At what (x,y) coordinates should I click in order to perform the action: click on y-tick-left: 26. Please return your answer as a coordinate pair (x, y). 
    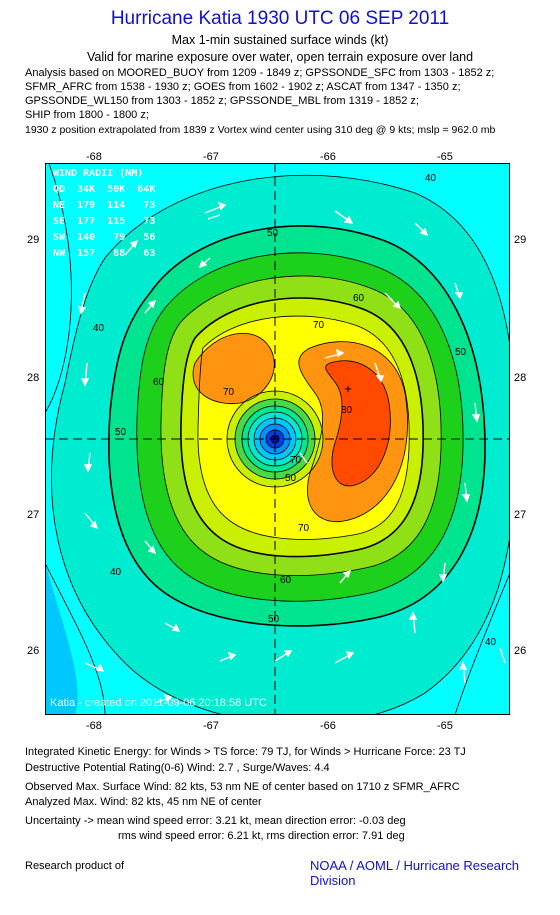
    Looking at the image, I should click on (33, 651).